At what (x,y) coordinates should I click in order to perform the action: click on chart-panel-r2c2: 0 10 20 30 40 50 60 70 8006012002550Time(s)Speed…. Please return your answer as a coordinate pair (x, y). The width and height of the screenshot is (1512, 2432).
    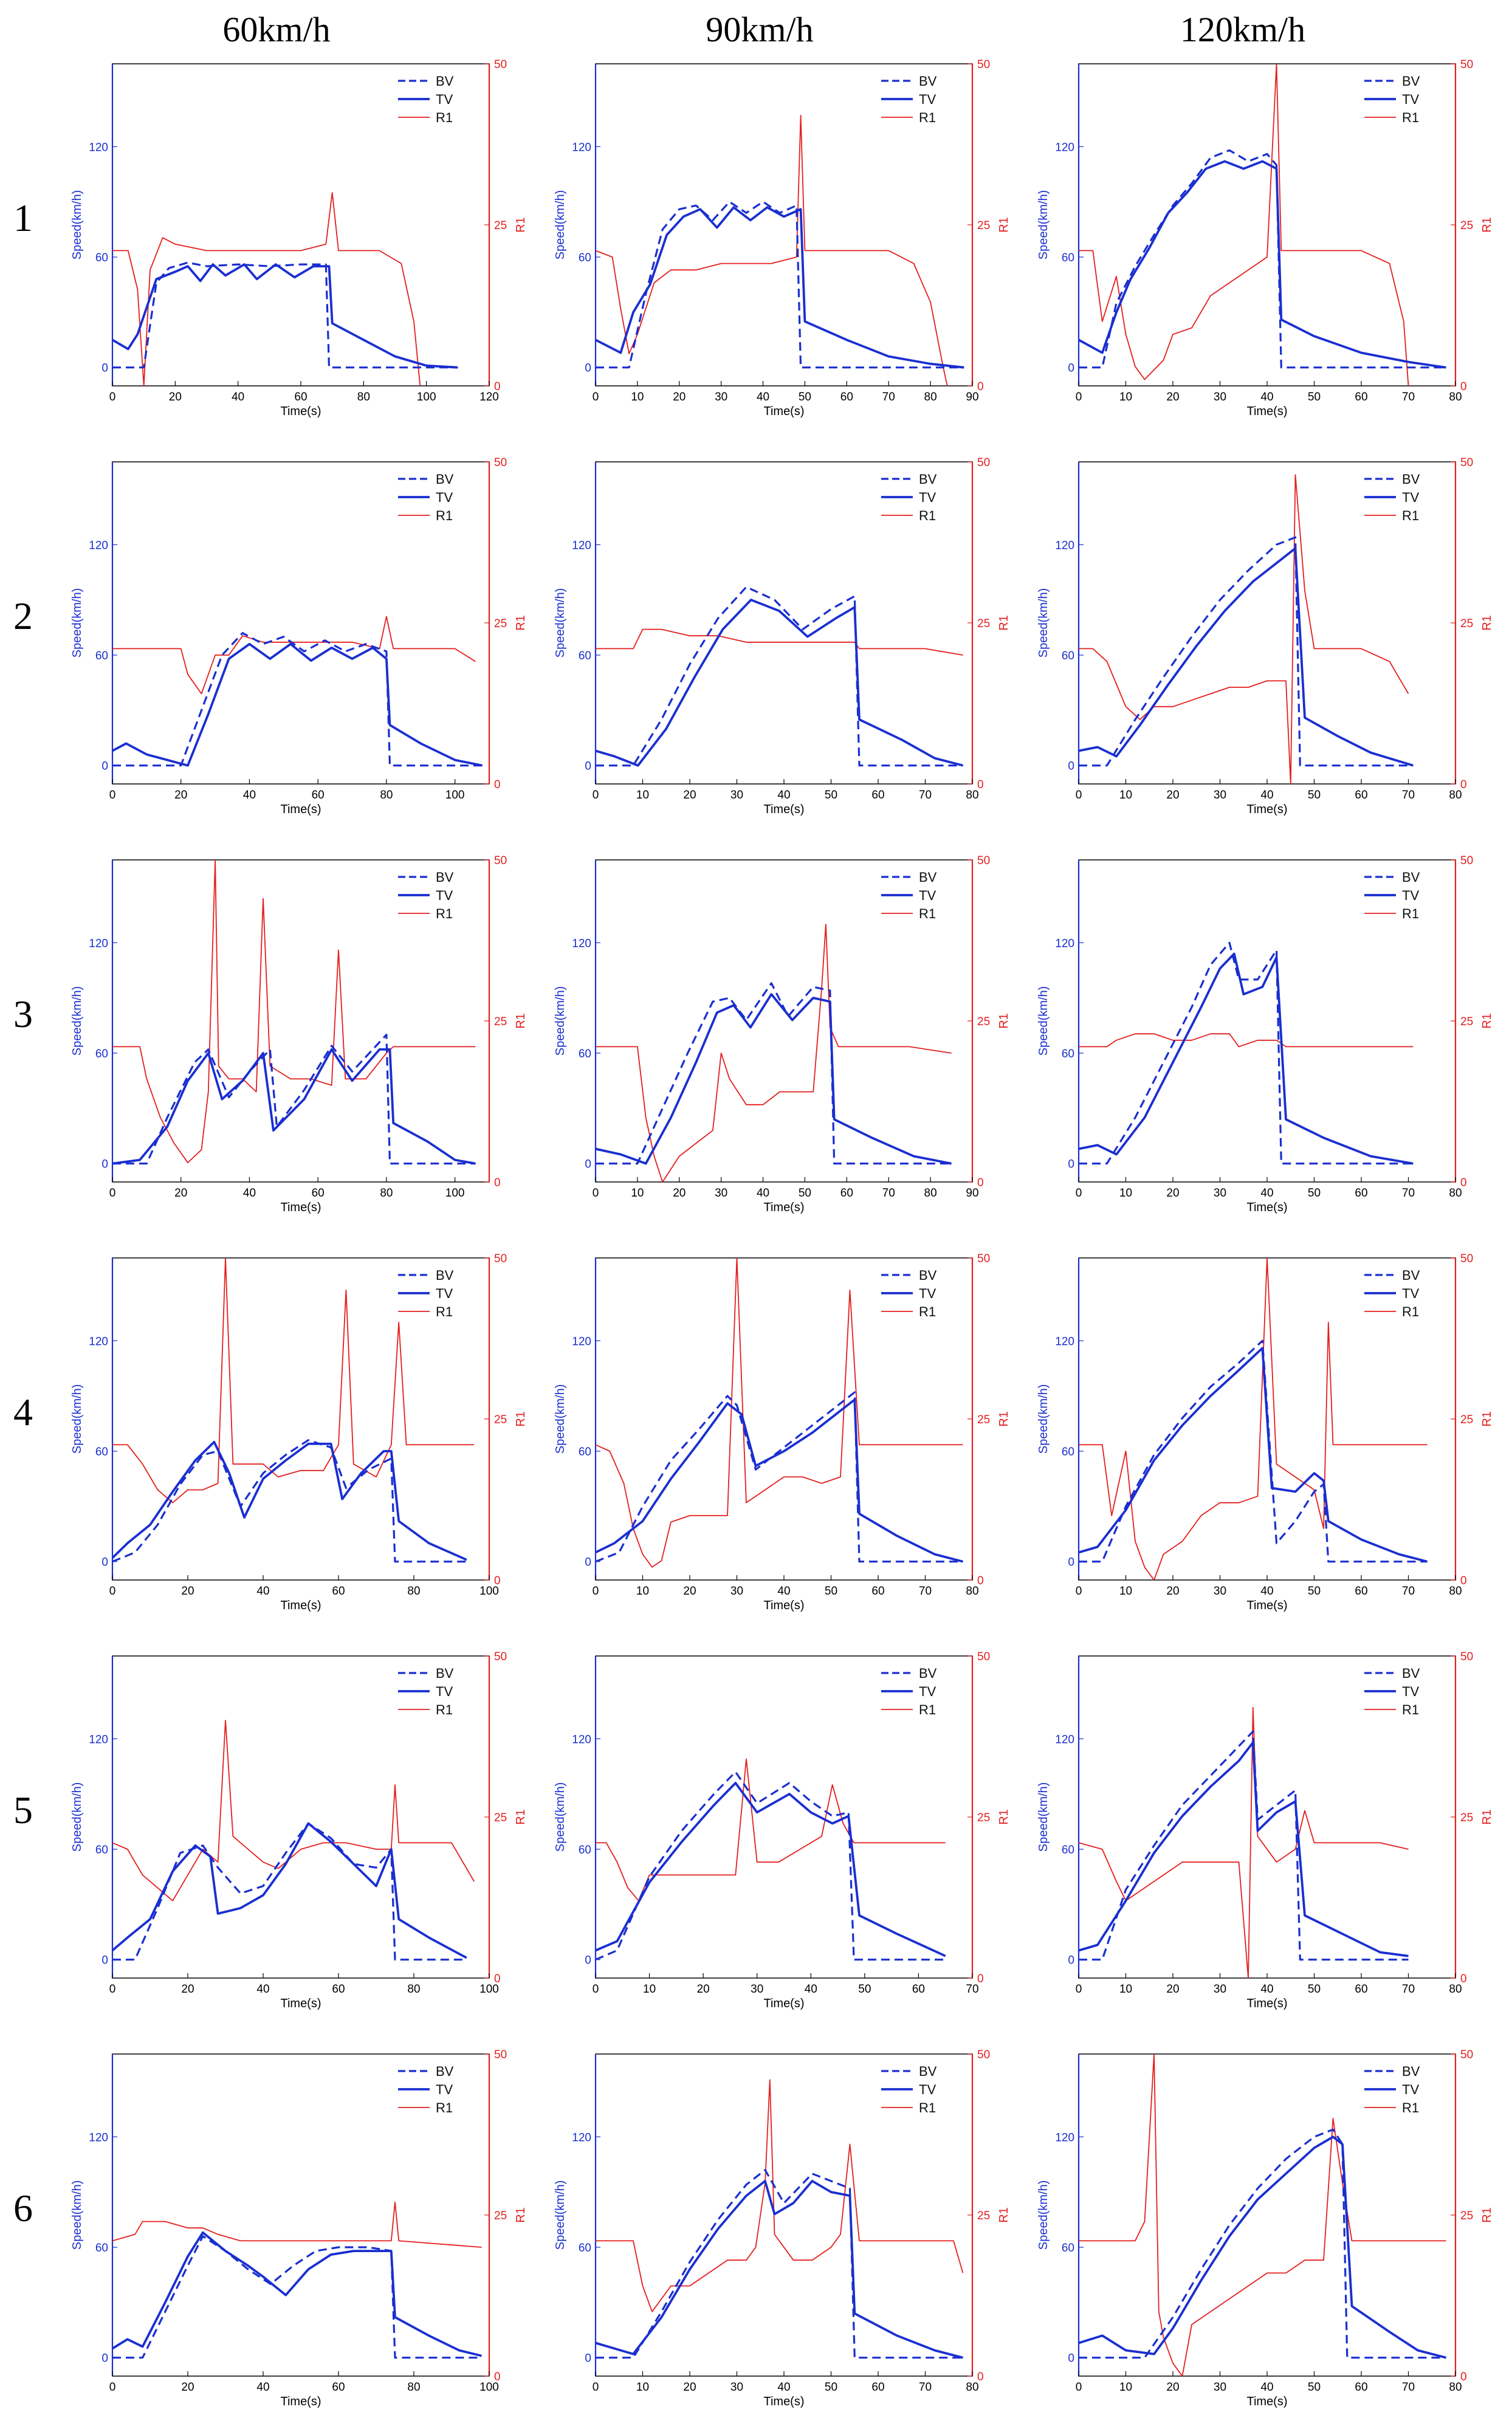
    Looking at the image, I should click on (783, 636).